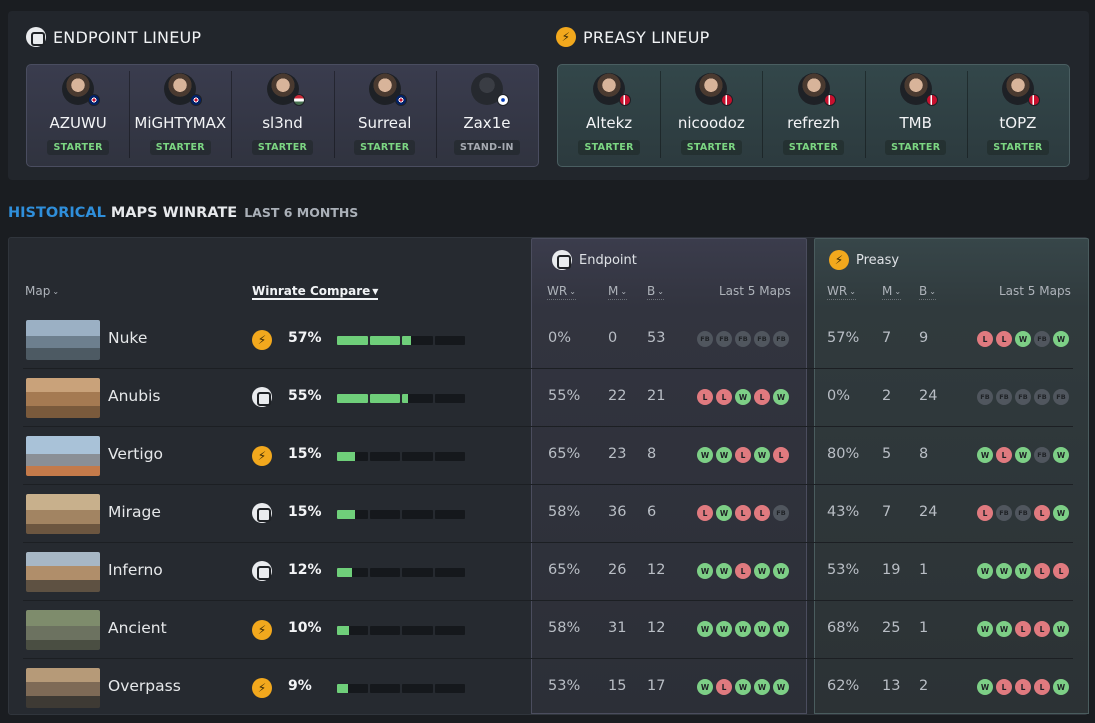 Image resolution: width=1095 pixels, height=723 pixels. Describe the element at coordinates (305, 454) in the screenshot. I see `winrate-compare-value: 15%` at that location.